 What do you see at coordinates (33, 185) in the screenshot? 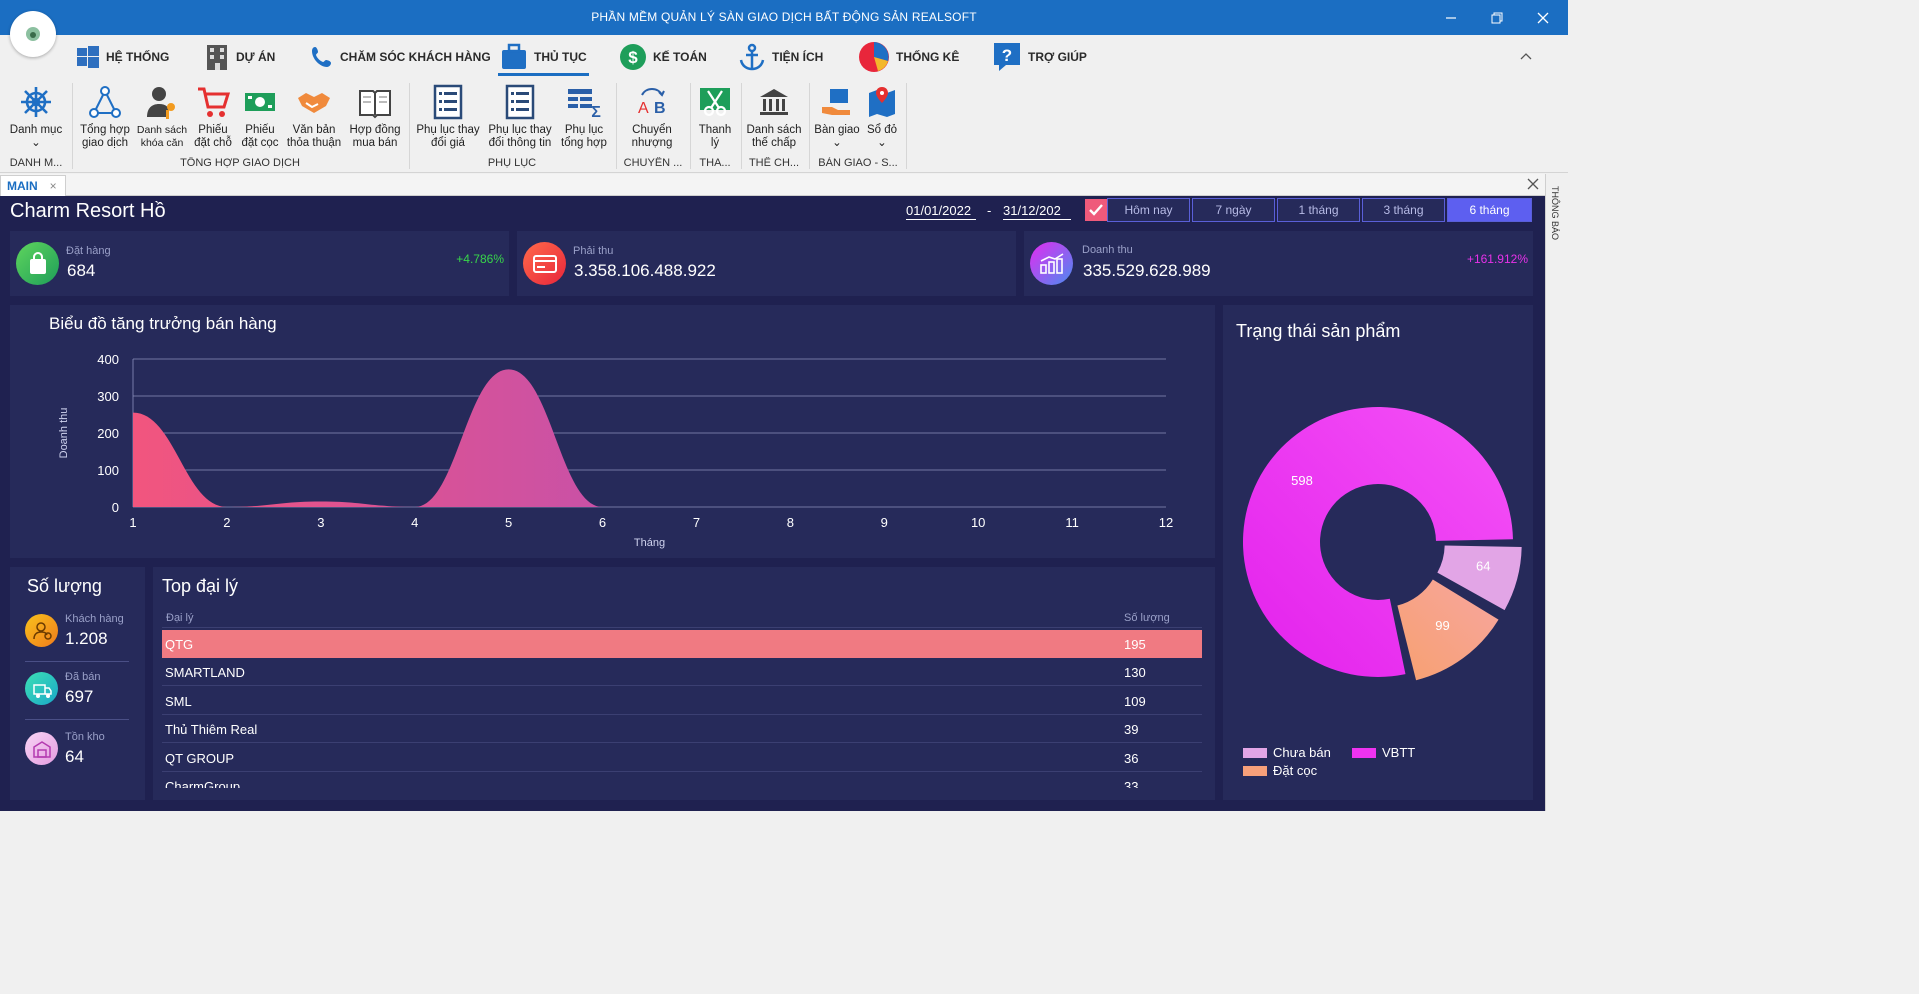
I see `tab-main: MAIN ×` at bounding box center [33, 185].